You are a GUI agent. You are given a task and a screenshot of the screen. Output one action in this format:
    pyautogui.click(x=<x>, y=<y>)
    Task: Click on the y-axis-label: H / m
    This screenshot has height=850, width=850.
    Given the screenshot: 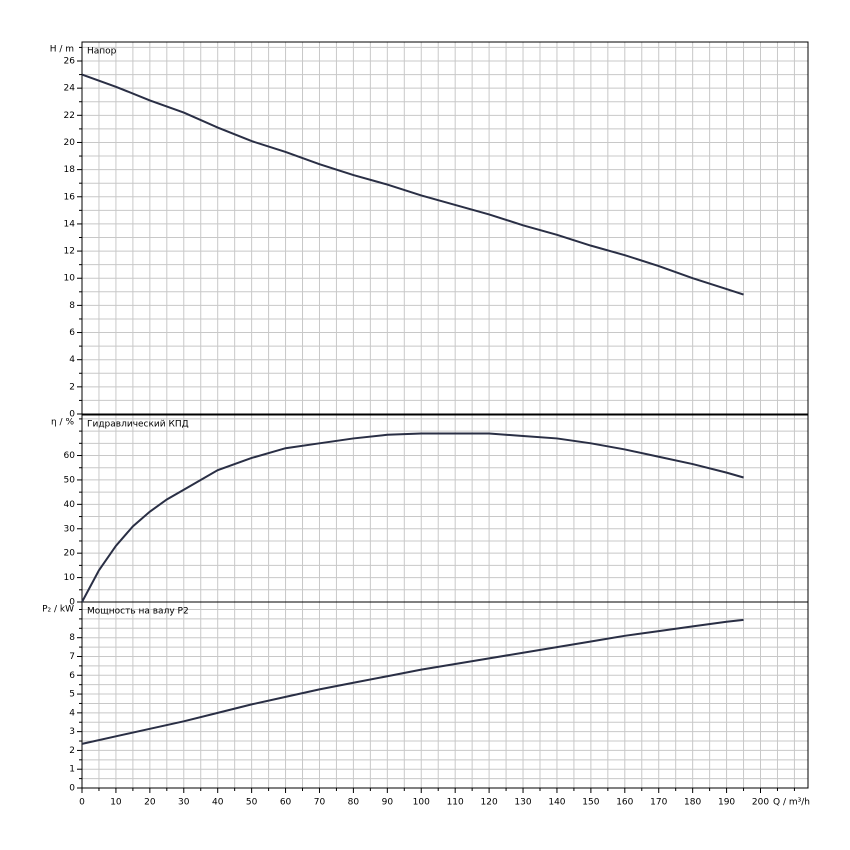 What is the action you would take?
    pyautogui.click(x=62, y=50)
    